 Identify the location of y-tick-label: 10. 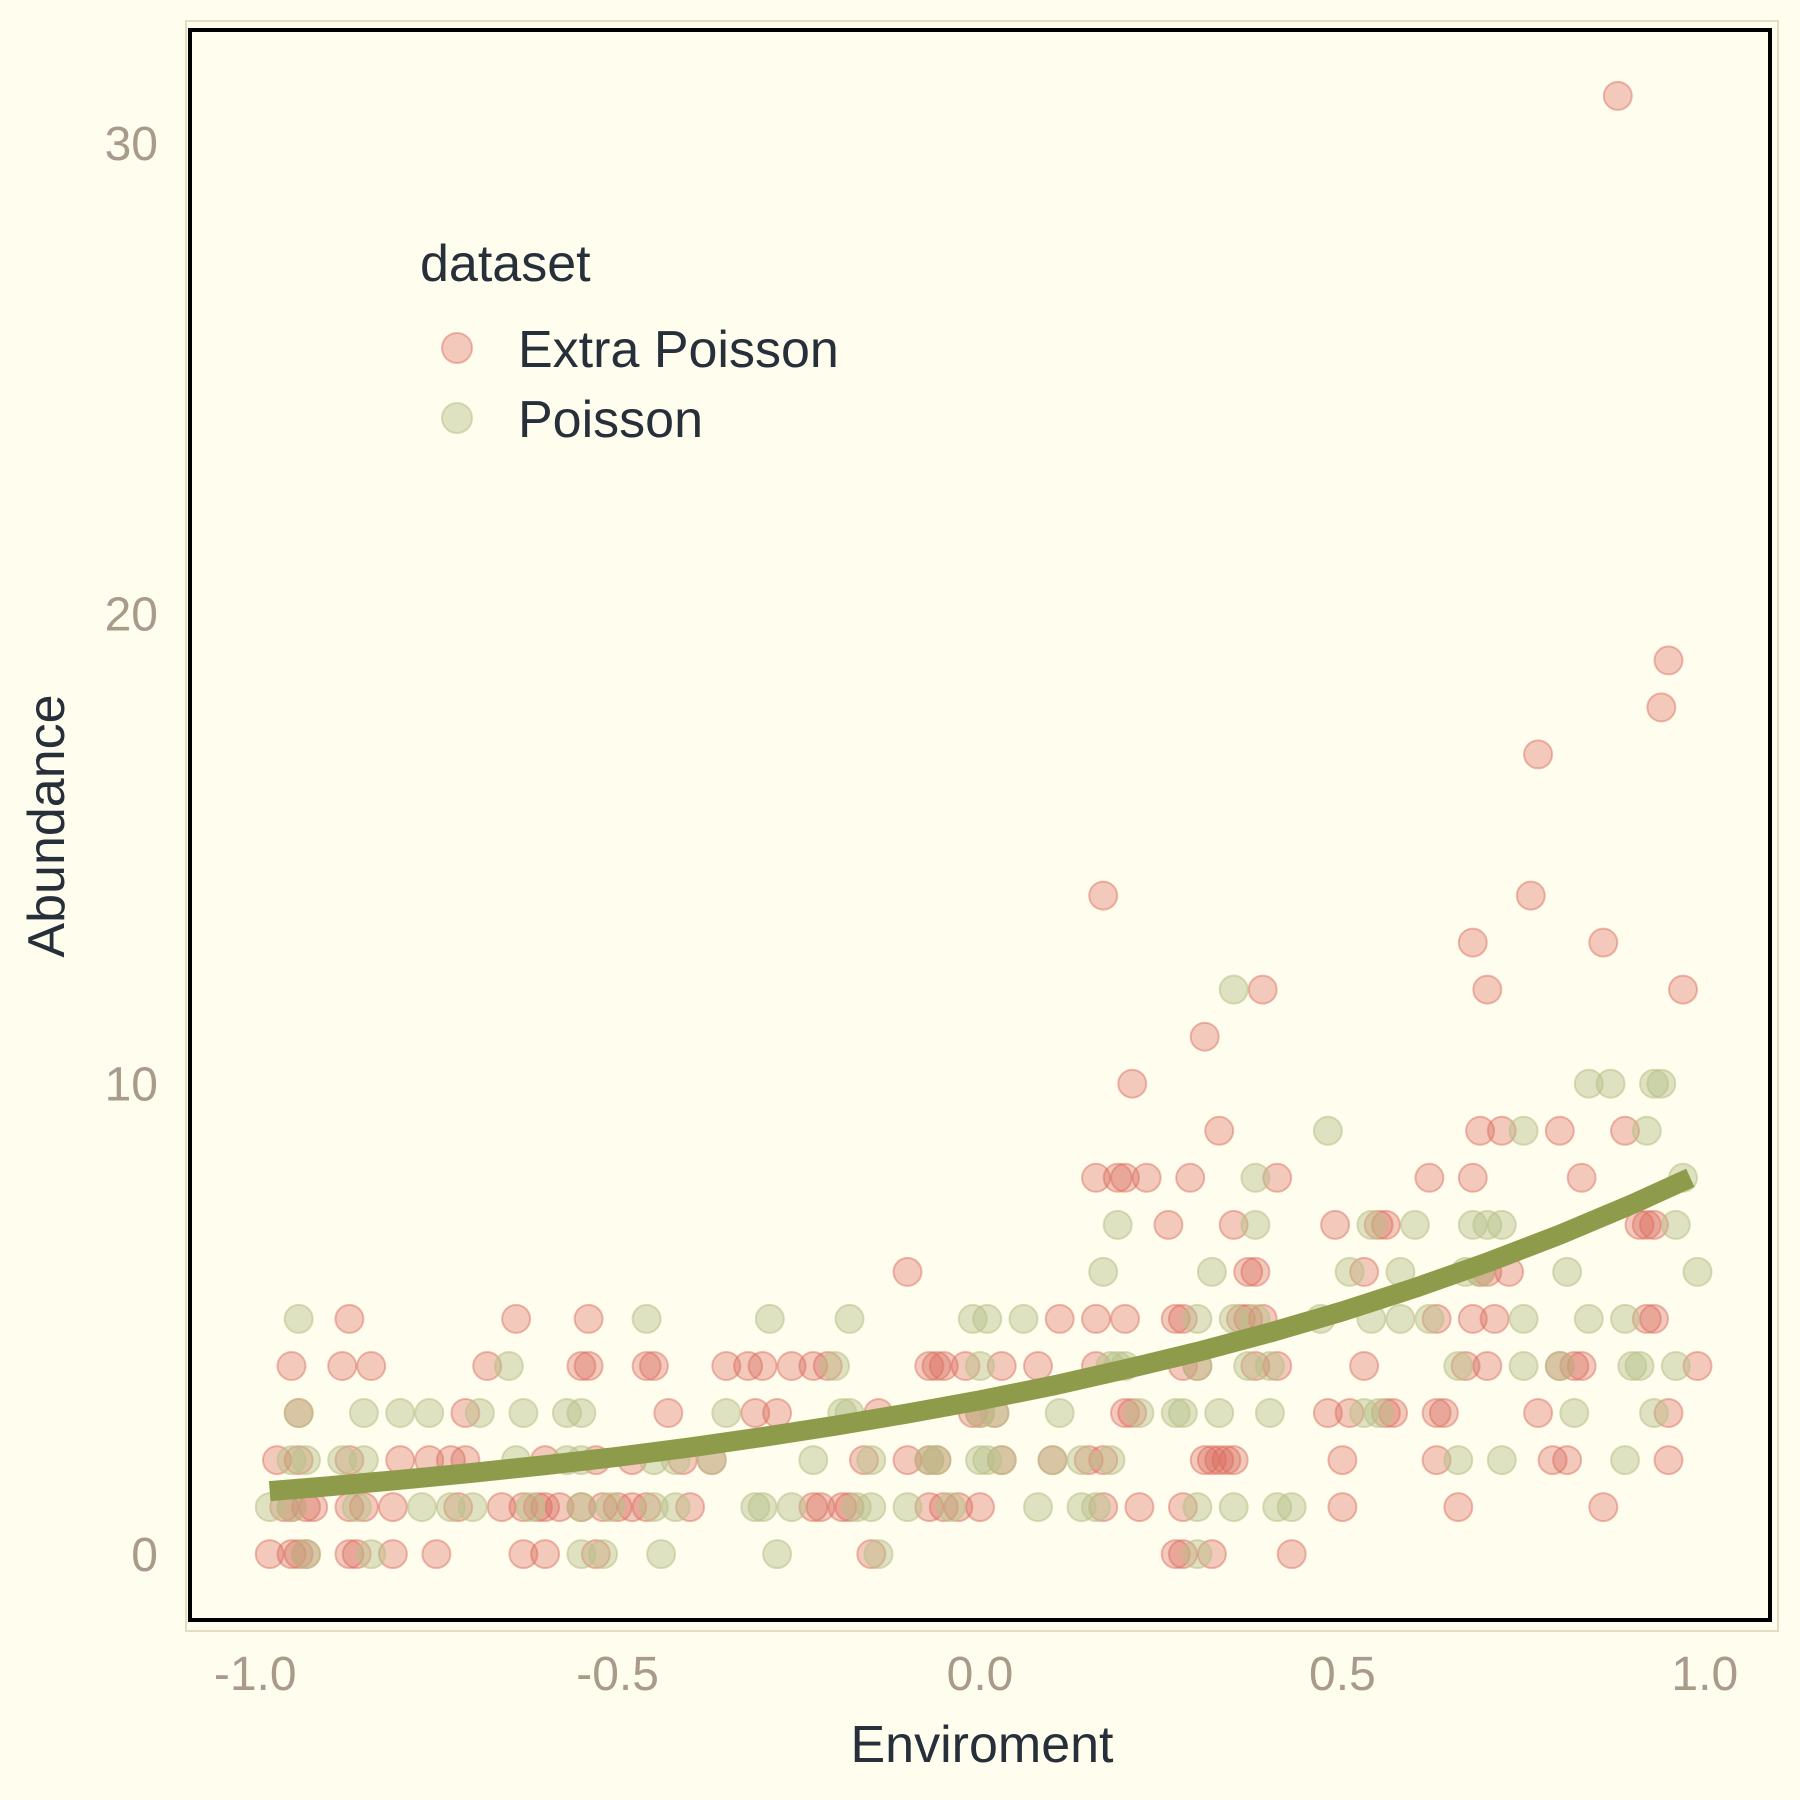
(131, 1085).